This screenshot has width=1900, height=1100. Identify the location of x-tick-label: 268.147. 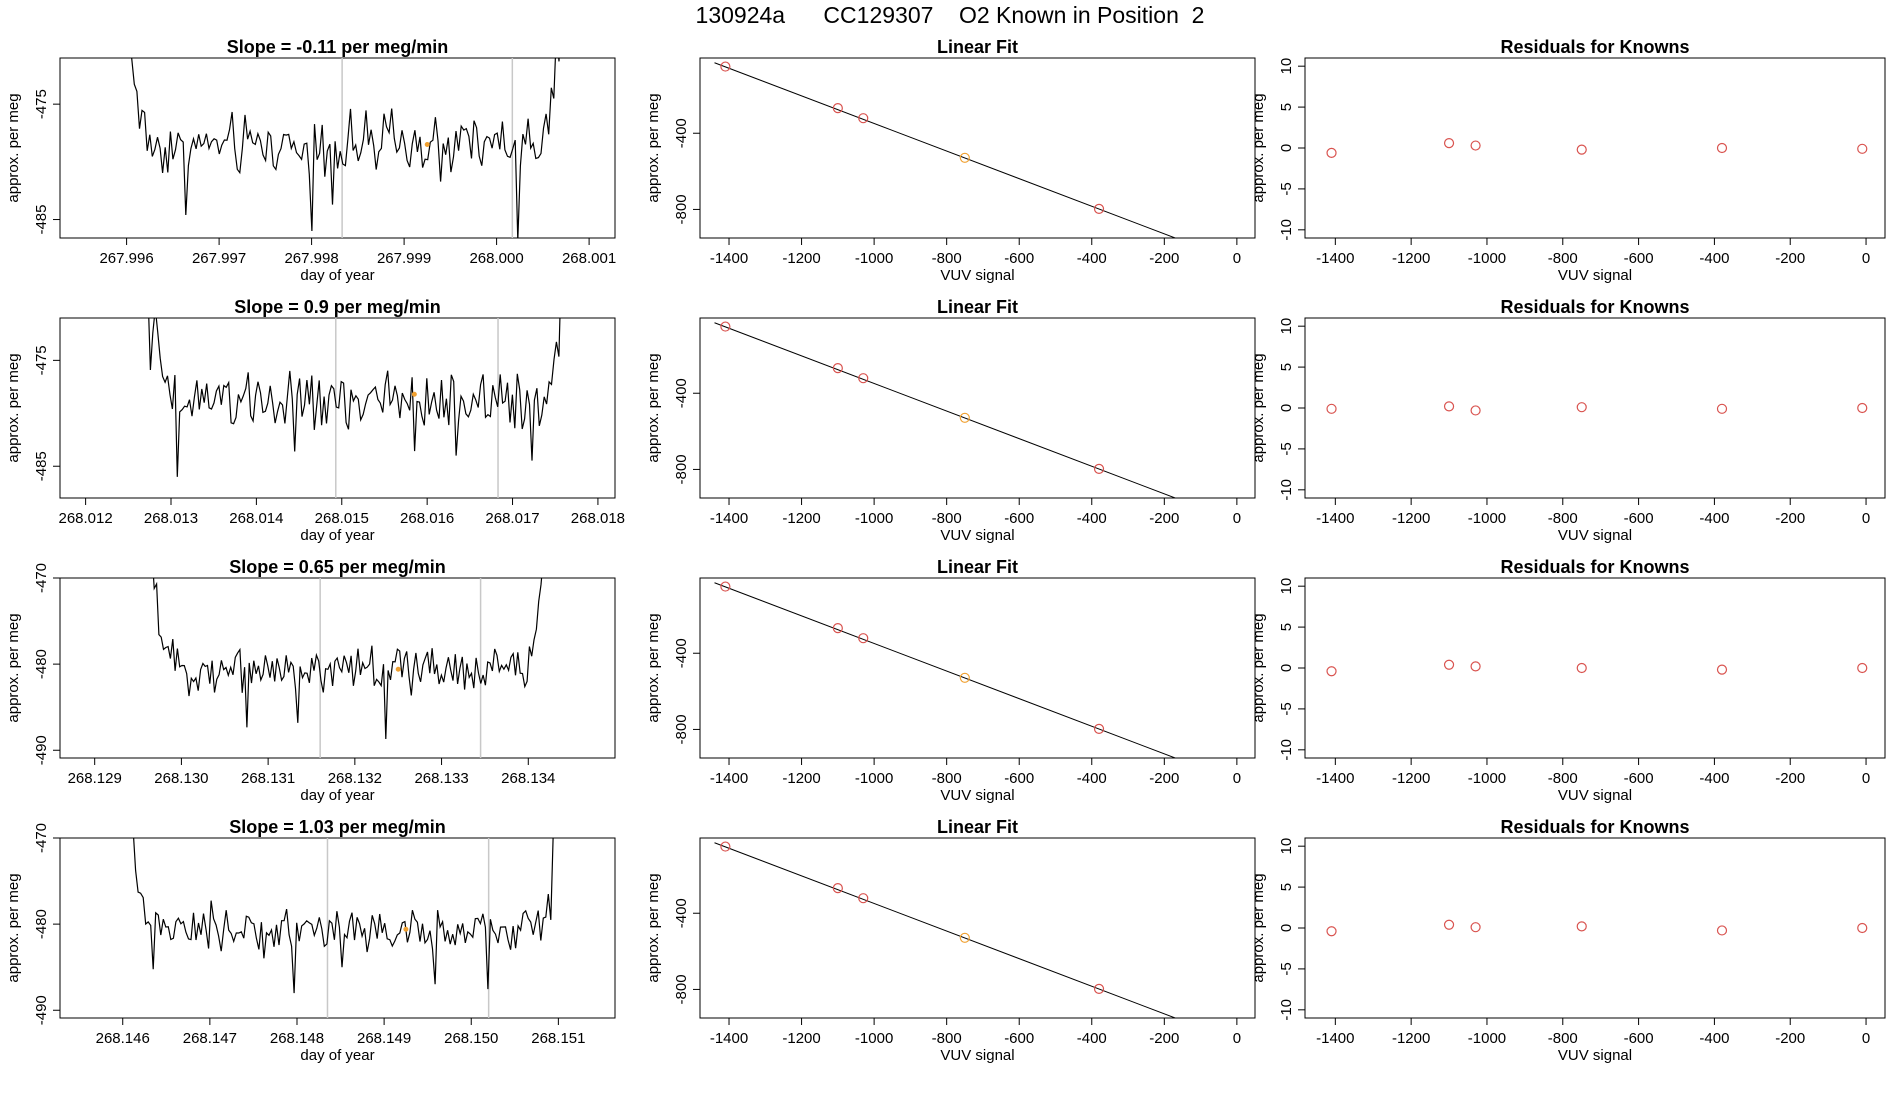
(210, 1038).